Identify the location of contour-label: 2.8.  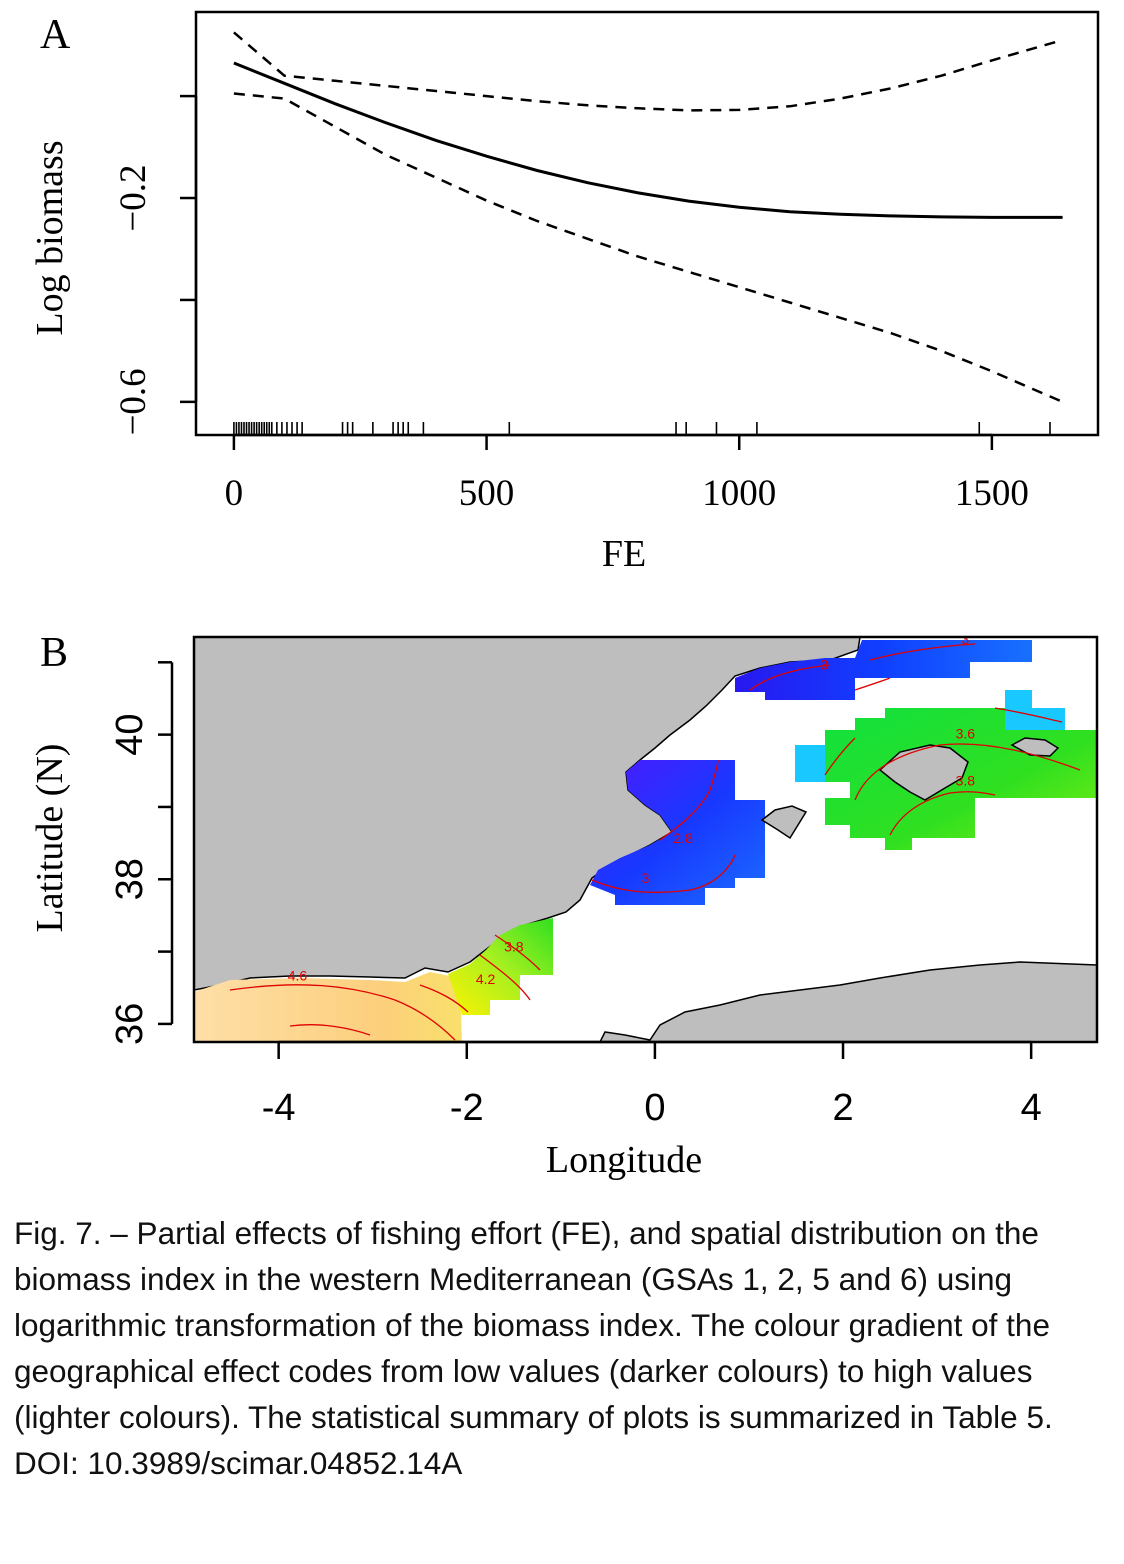
(683, 838).